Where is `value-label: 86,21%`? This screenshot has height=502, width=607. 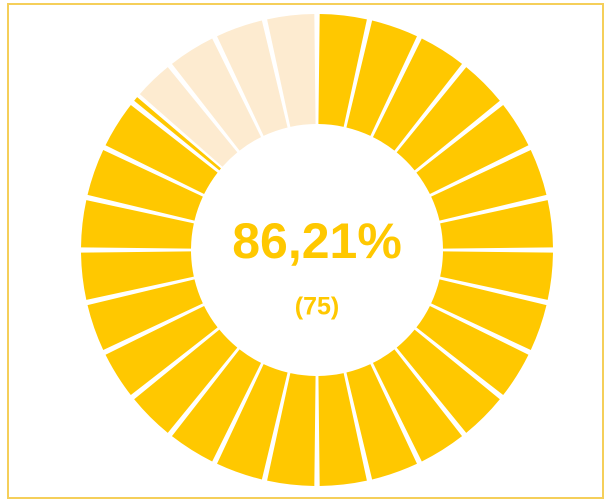
value-label: 86,21% is located at coordinates (317, 241).